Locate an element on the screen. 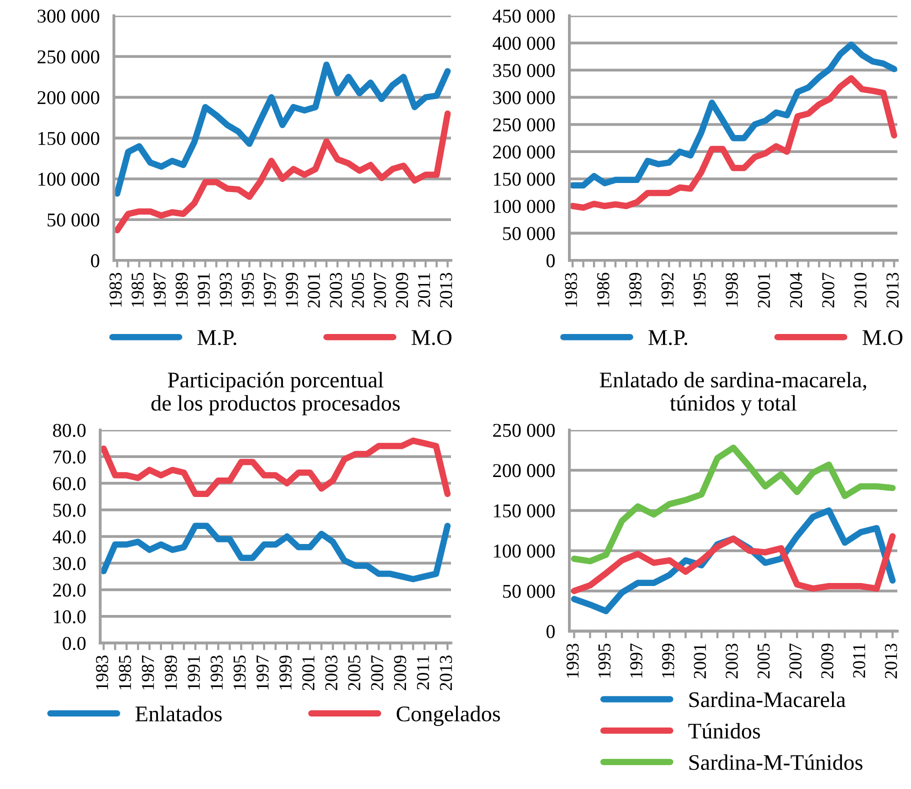 The image size is (911, 789). legend-label: Túnidos is located at coordinates (724, 730).